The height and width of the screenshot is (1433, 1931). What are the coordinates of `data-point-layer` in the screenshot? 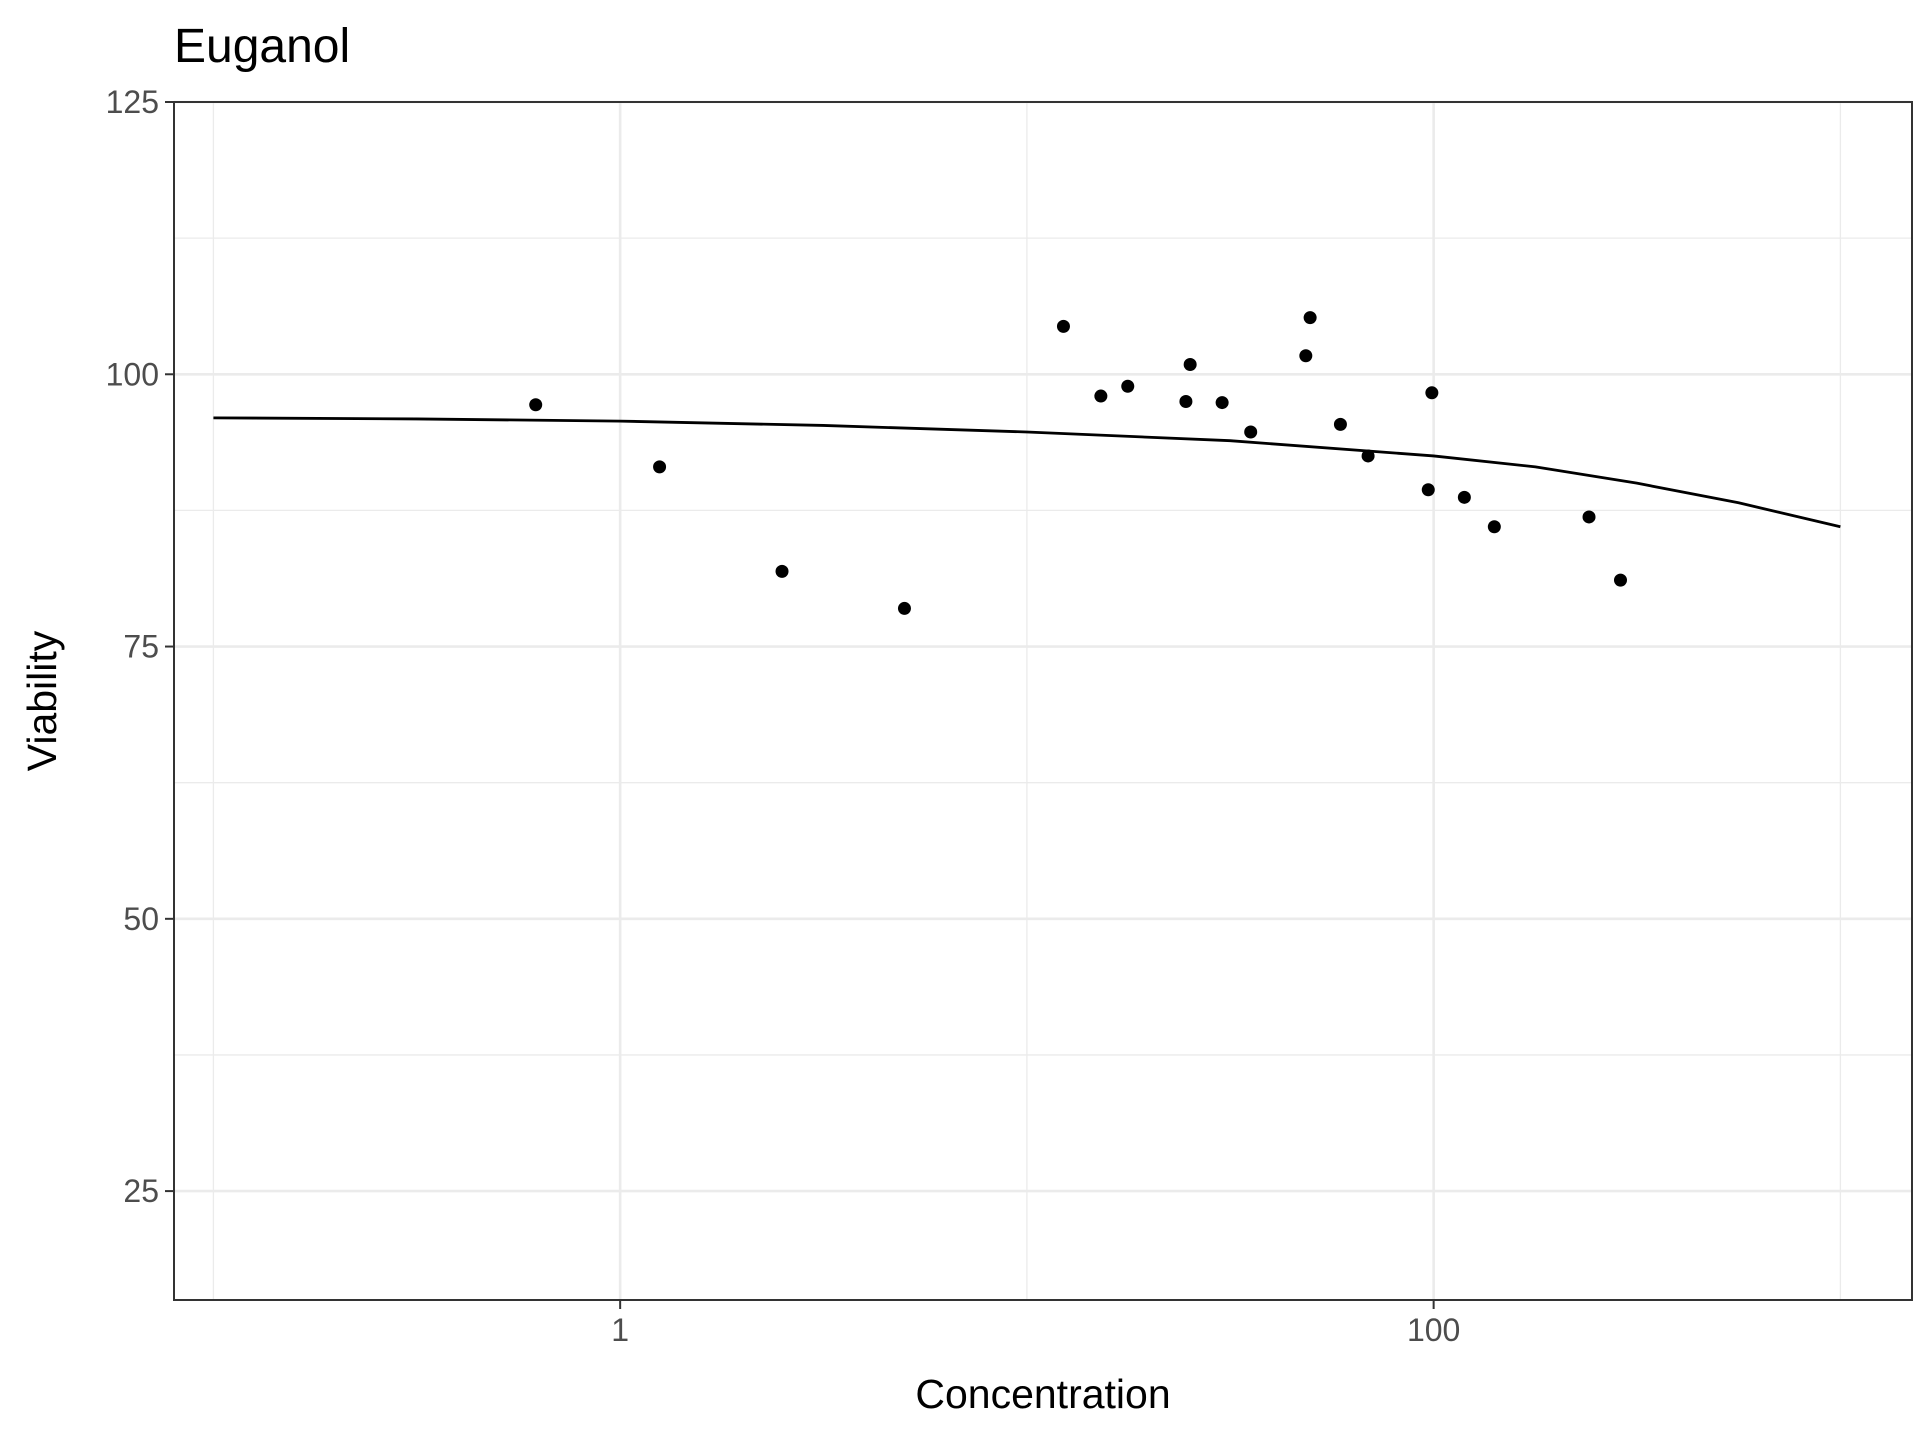 It's located at (1078, 463).